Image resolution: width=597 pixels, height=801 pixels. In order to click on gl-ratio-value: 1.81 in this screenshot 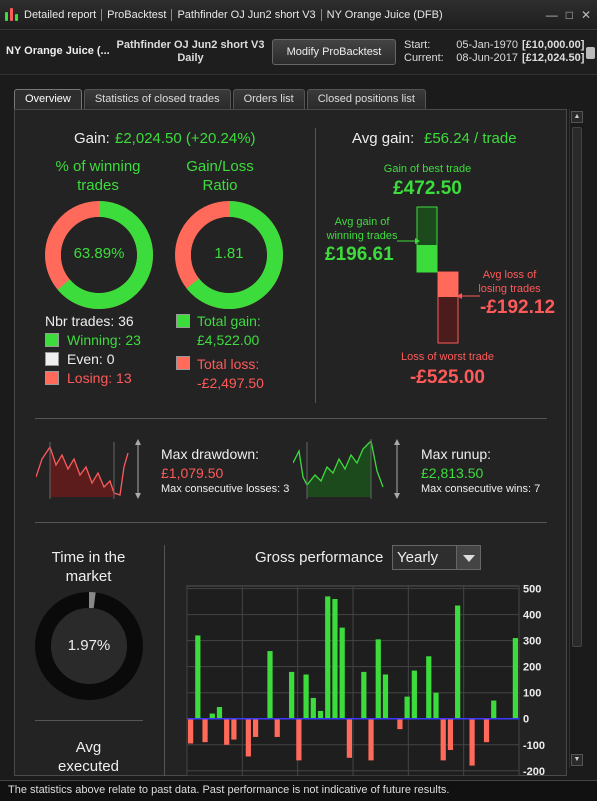, I will do `click(229, 253)`.